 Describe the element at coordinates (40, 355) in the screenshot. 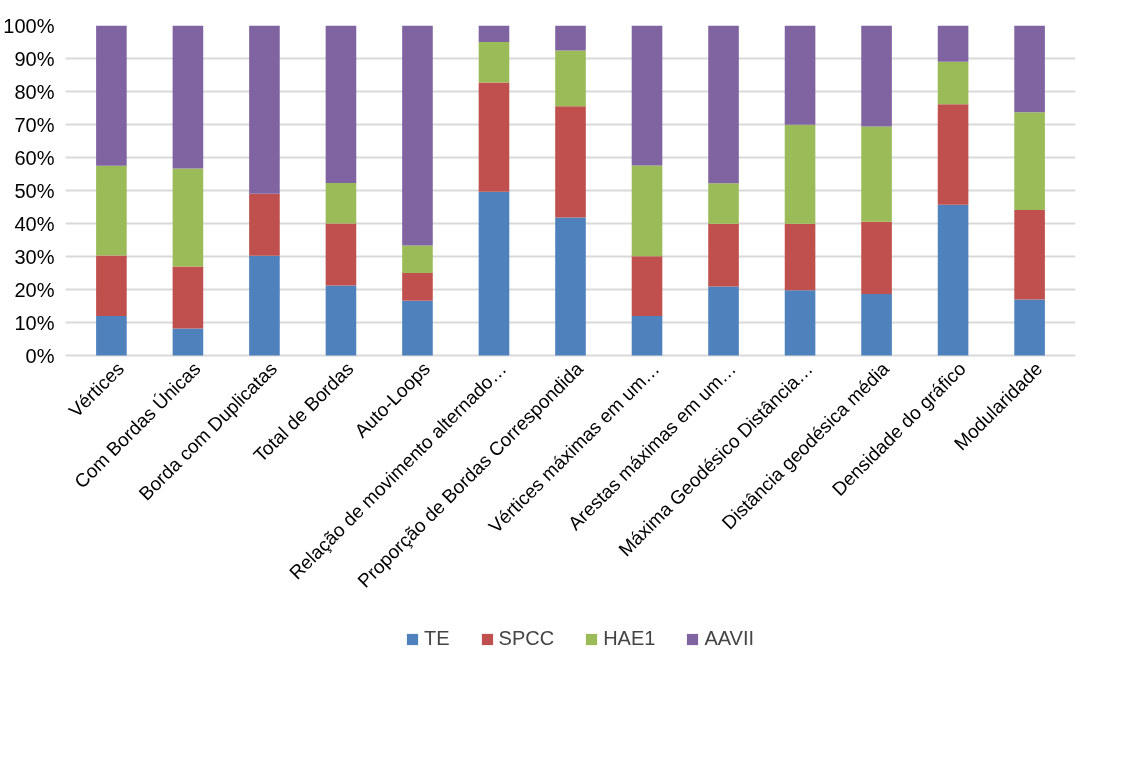

I see `y-tick-label: 0%` at that location.